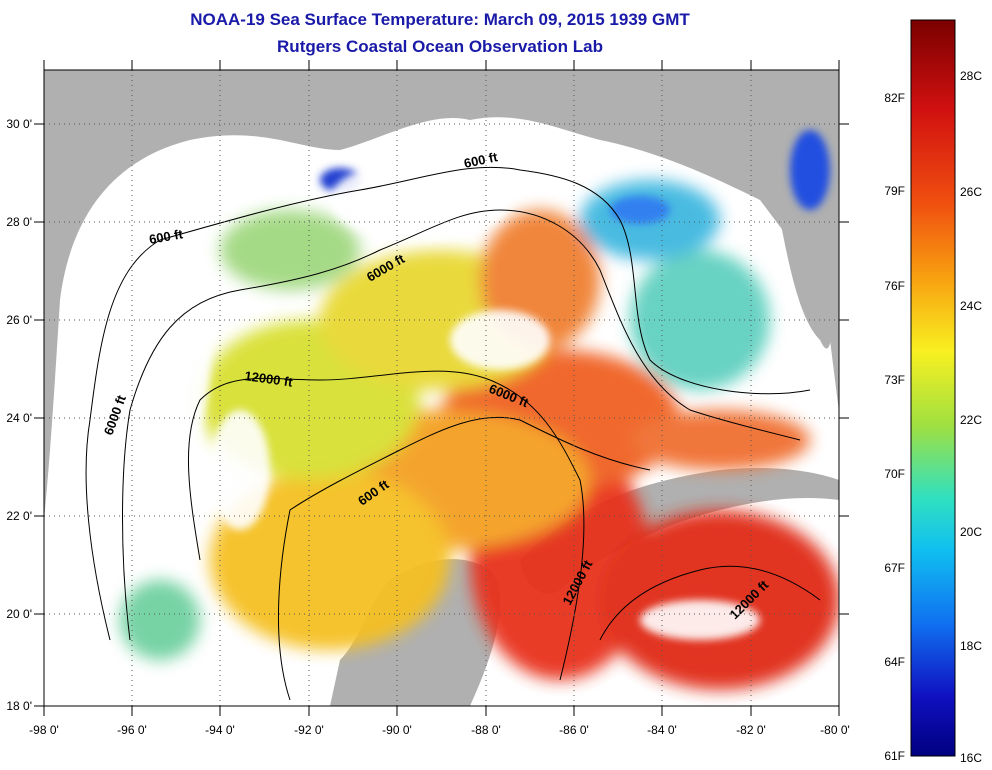 The width and height of the screenshot is (992, 770). What do you see at coordinates (415, 632) in the screenshot?
I see `yucatan-land` at bounding box center [415, 632].